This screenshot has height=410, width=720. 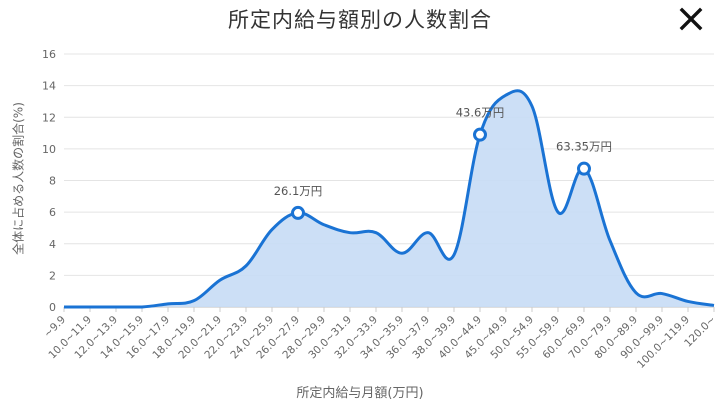 I want to click on y-tick-label: 12, so click(x=49, y=117).